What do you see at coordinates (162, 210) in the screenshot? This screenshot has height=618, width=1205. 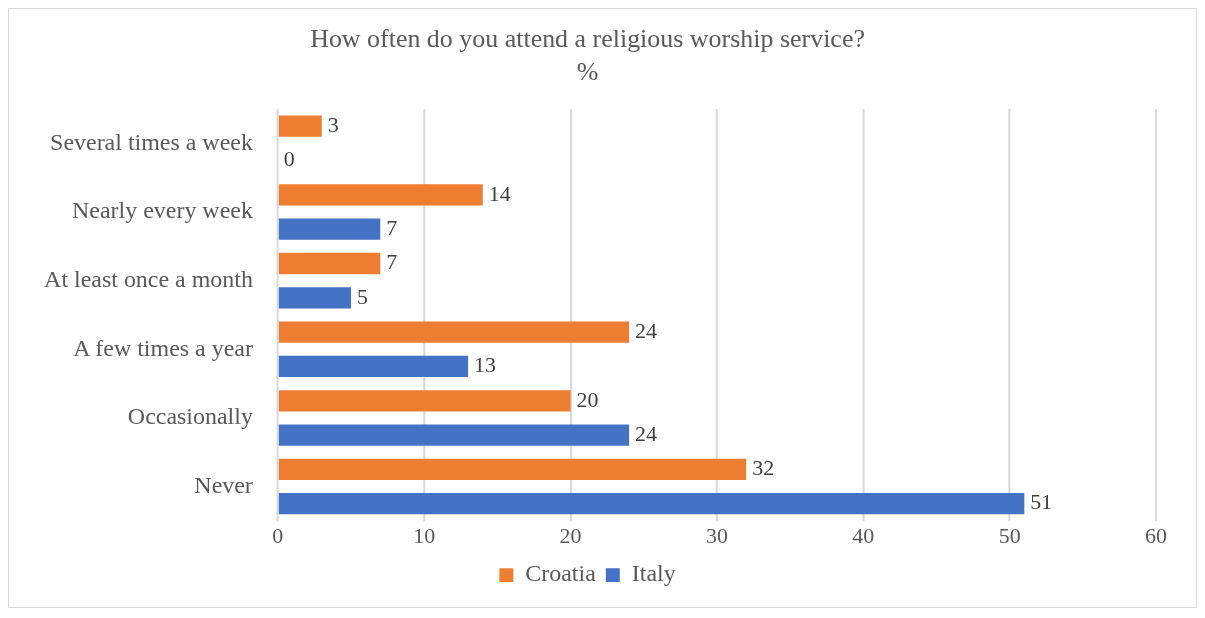 I see `y-tick-label: Nearly every week` at bounding box center [162, 210].